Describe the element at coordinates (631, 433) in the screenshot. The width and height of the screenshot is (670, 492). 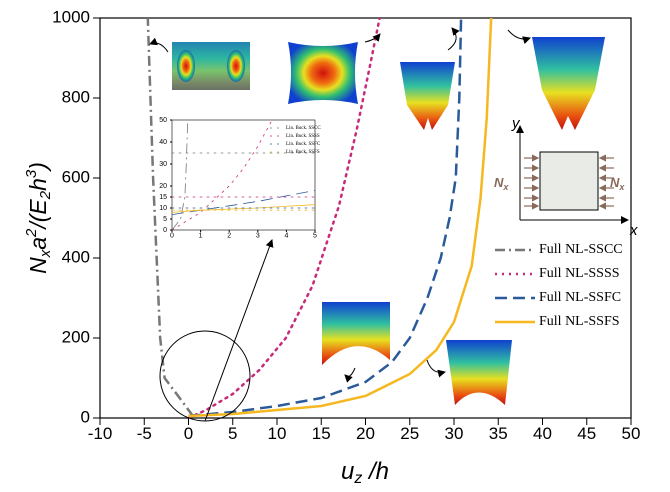
I see `x-tick-label: 50` at that location.